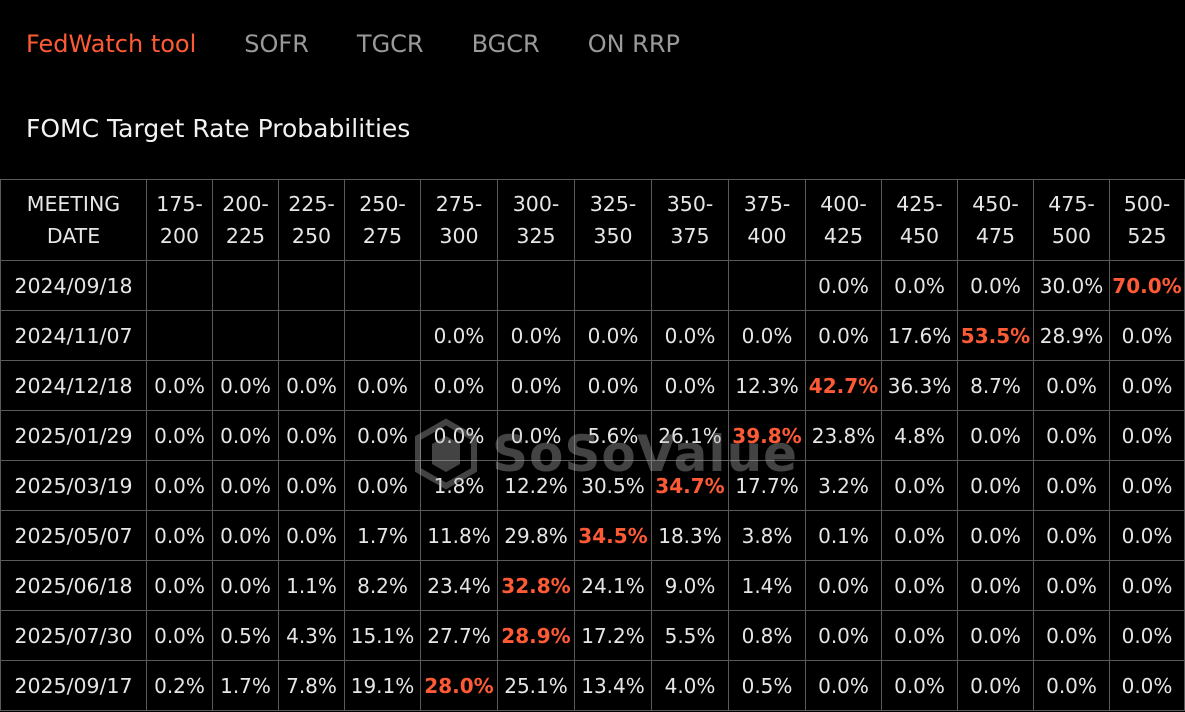 The width and height of the screenshot is (1185, 712). Describe the element at coordinates (179, 236) in the screenshot. I see `header-range-high: 200` at that location.